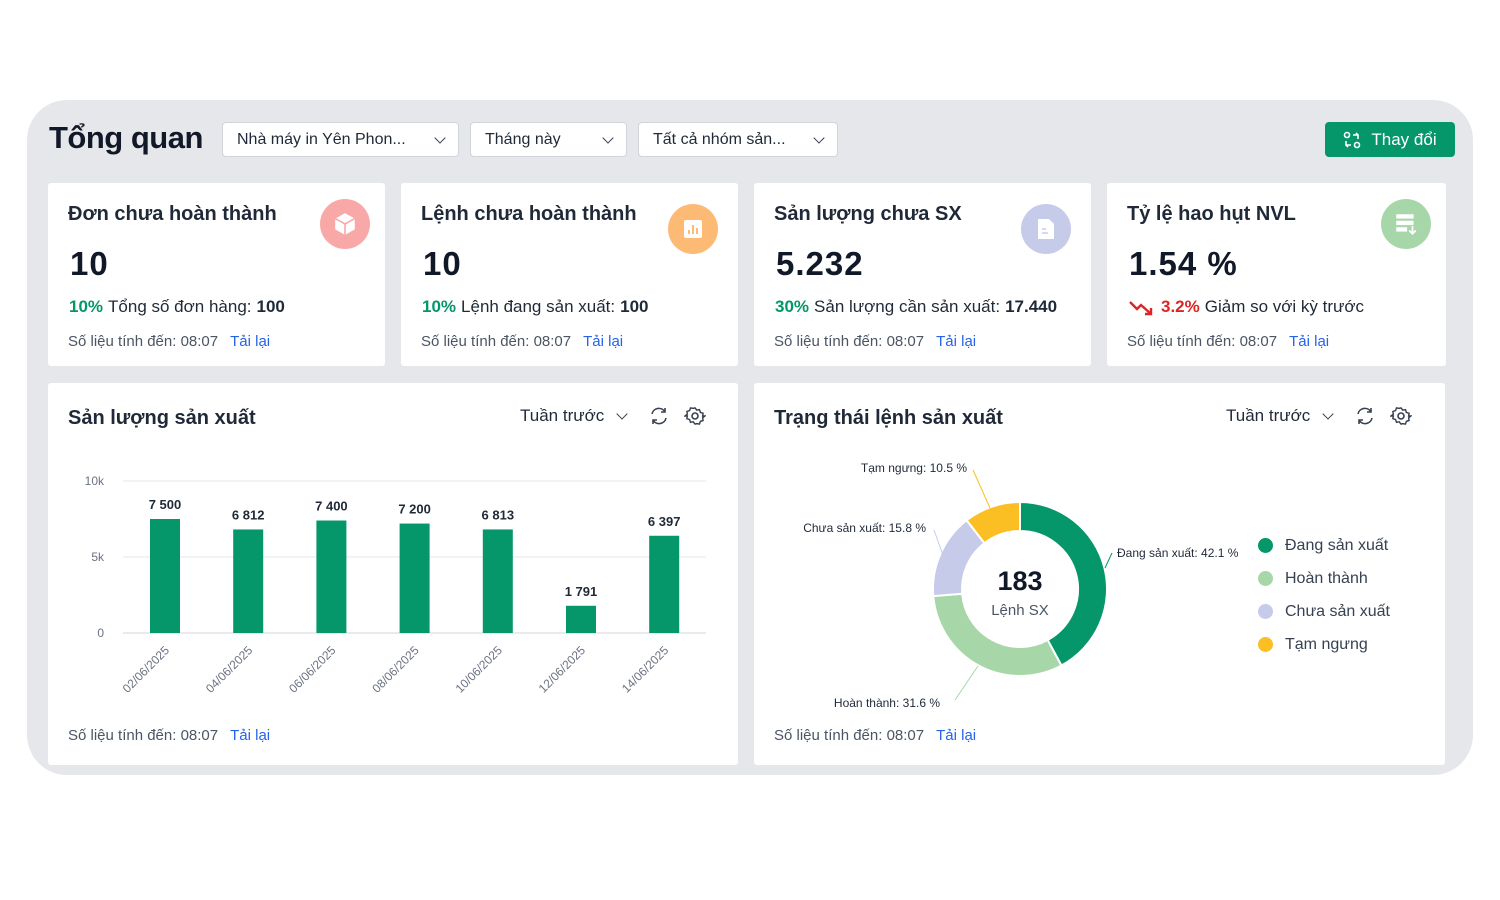 Image resolution: width=1500 pixels, height=900 pixels. I want to click on data-label: 1 791, so click(581, 591).